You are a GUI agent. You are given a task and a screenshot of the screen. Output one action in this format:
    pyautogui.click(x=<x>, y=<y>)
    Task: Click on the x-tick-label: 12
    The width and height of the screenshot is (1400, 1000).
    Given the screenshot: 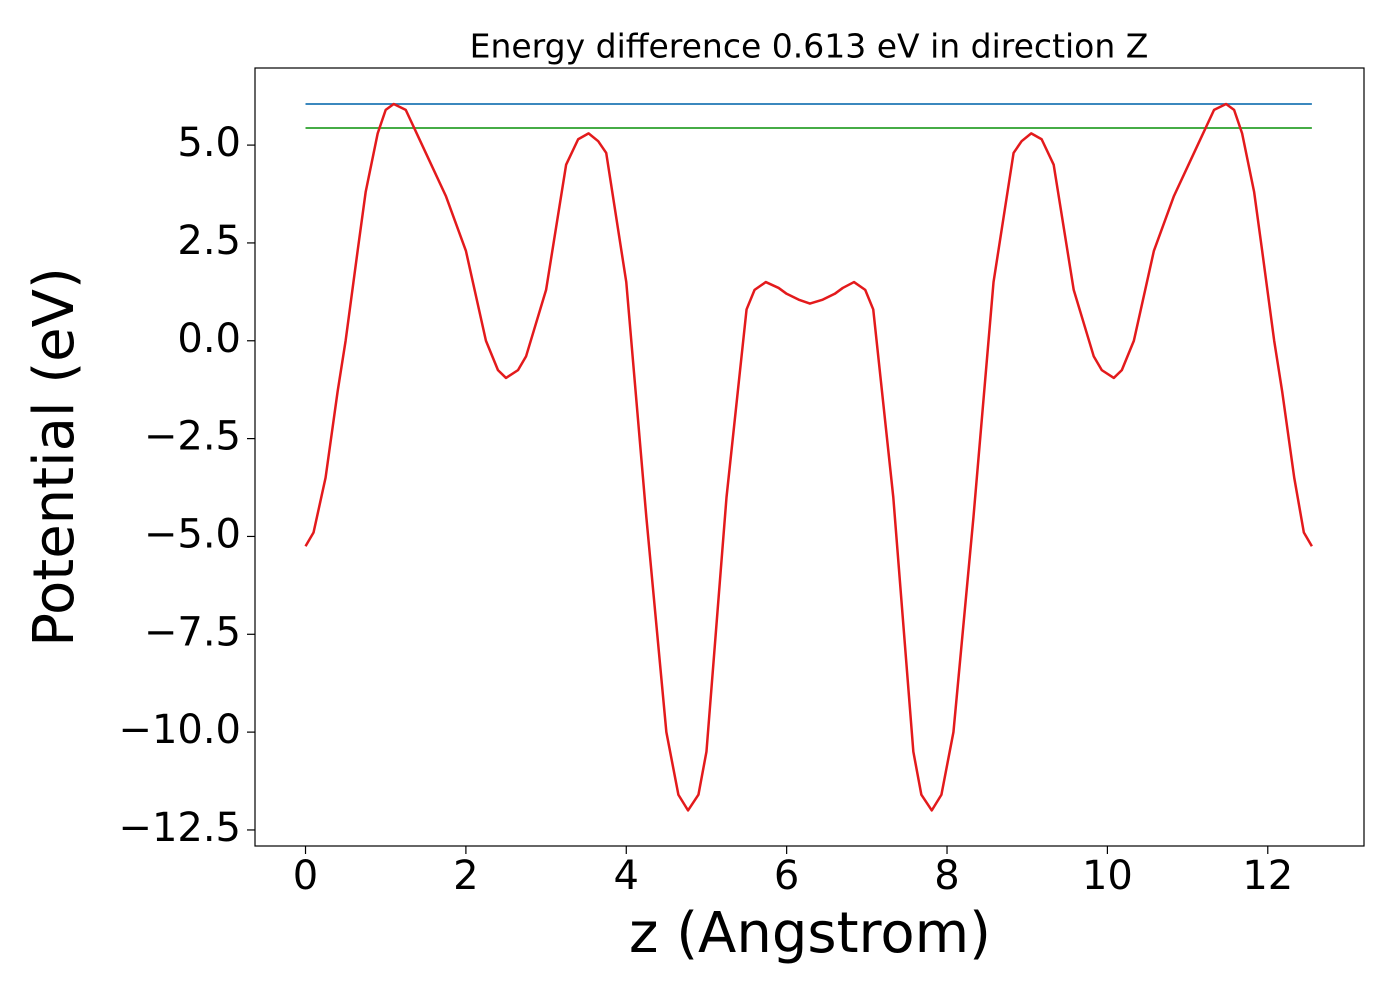 What is the action you would take?
    pyautogui.click(x=1267, y=876)
    